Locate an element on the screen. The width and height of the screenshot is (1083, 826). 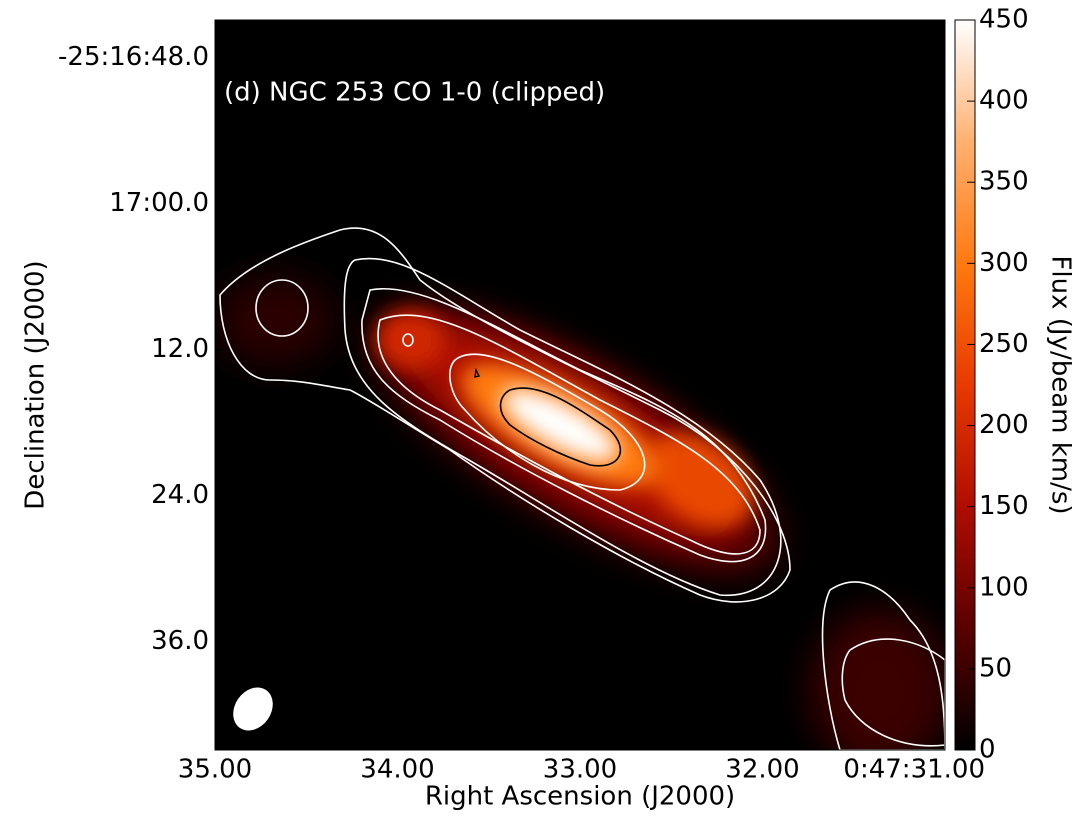
colorbar-tick-label: 200 is located at coordinates (1004, 425).